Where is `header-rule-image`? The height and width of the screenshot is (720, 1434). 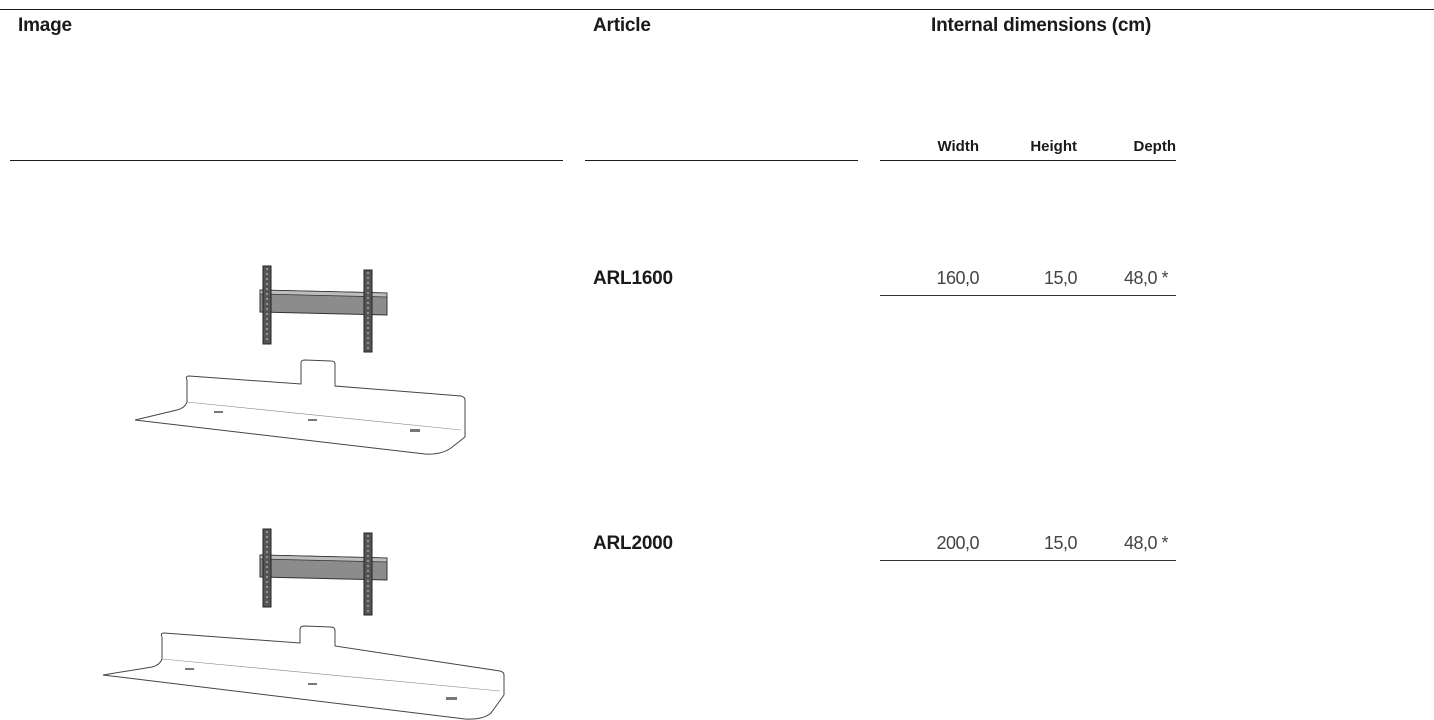
header-rule-image is located at coordinates (286, 160).